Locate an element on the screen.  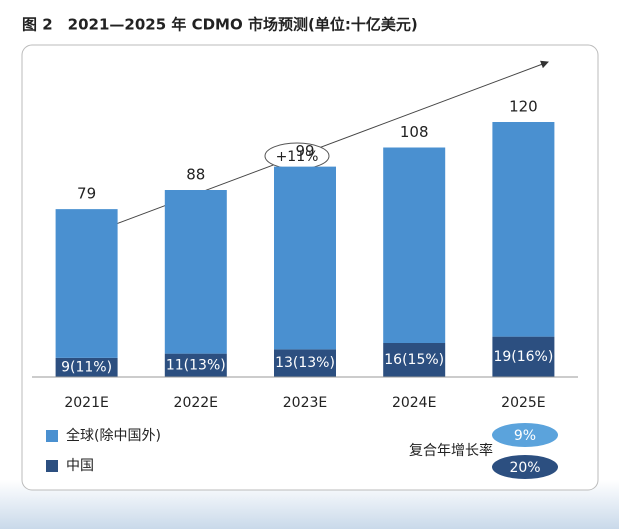
total-label: 88 is located at coordinates (195, 175).